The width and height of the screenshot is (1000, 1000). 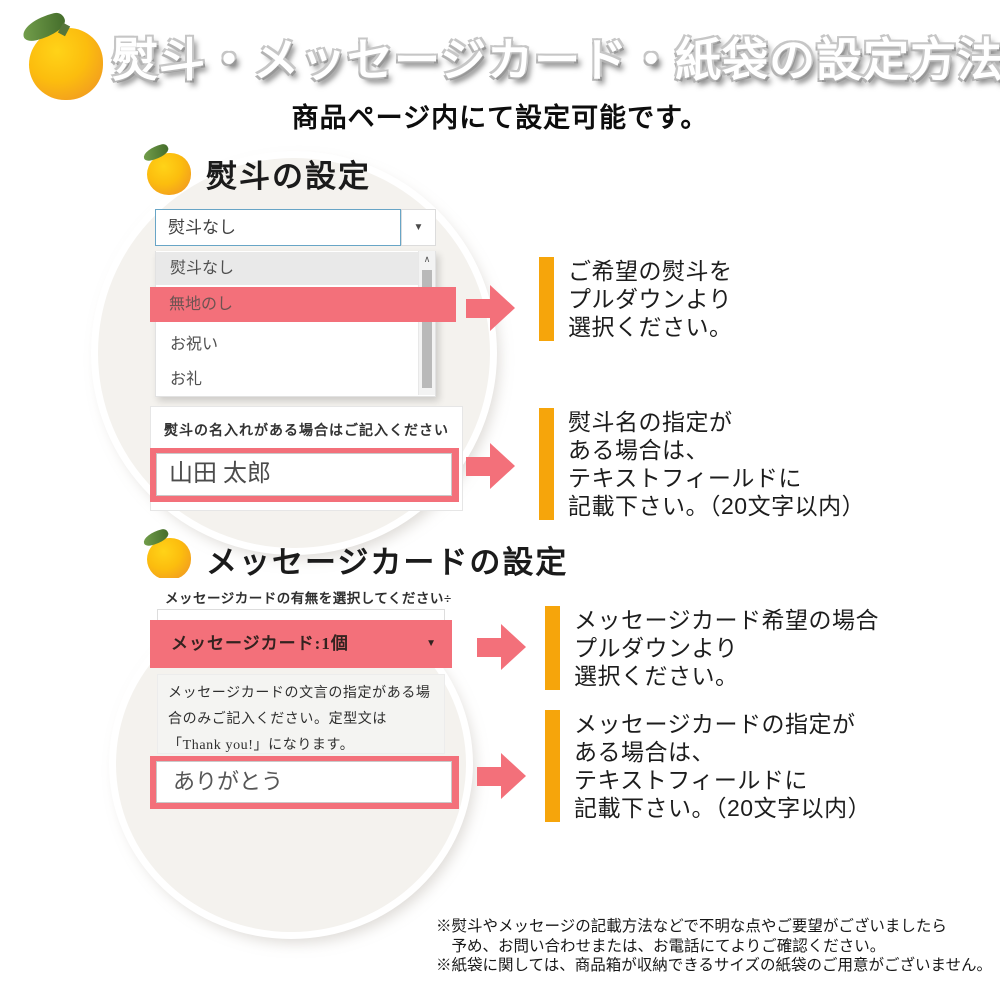 I want to click on noshi-name-label: 熨斗の名入れがある場合はご記入ください, so click(x=306, y=431).